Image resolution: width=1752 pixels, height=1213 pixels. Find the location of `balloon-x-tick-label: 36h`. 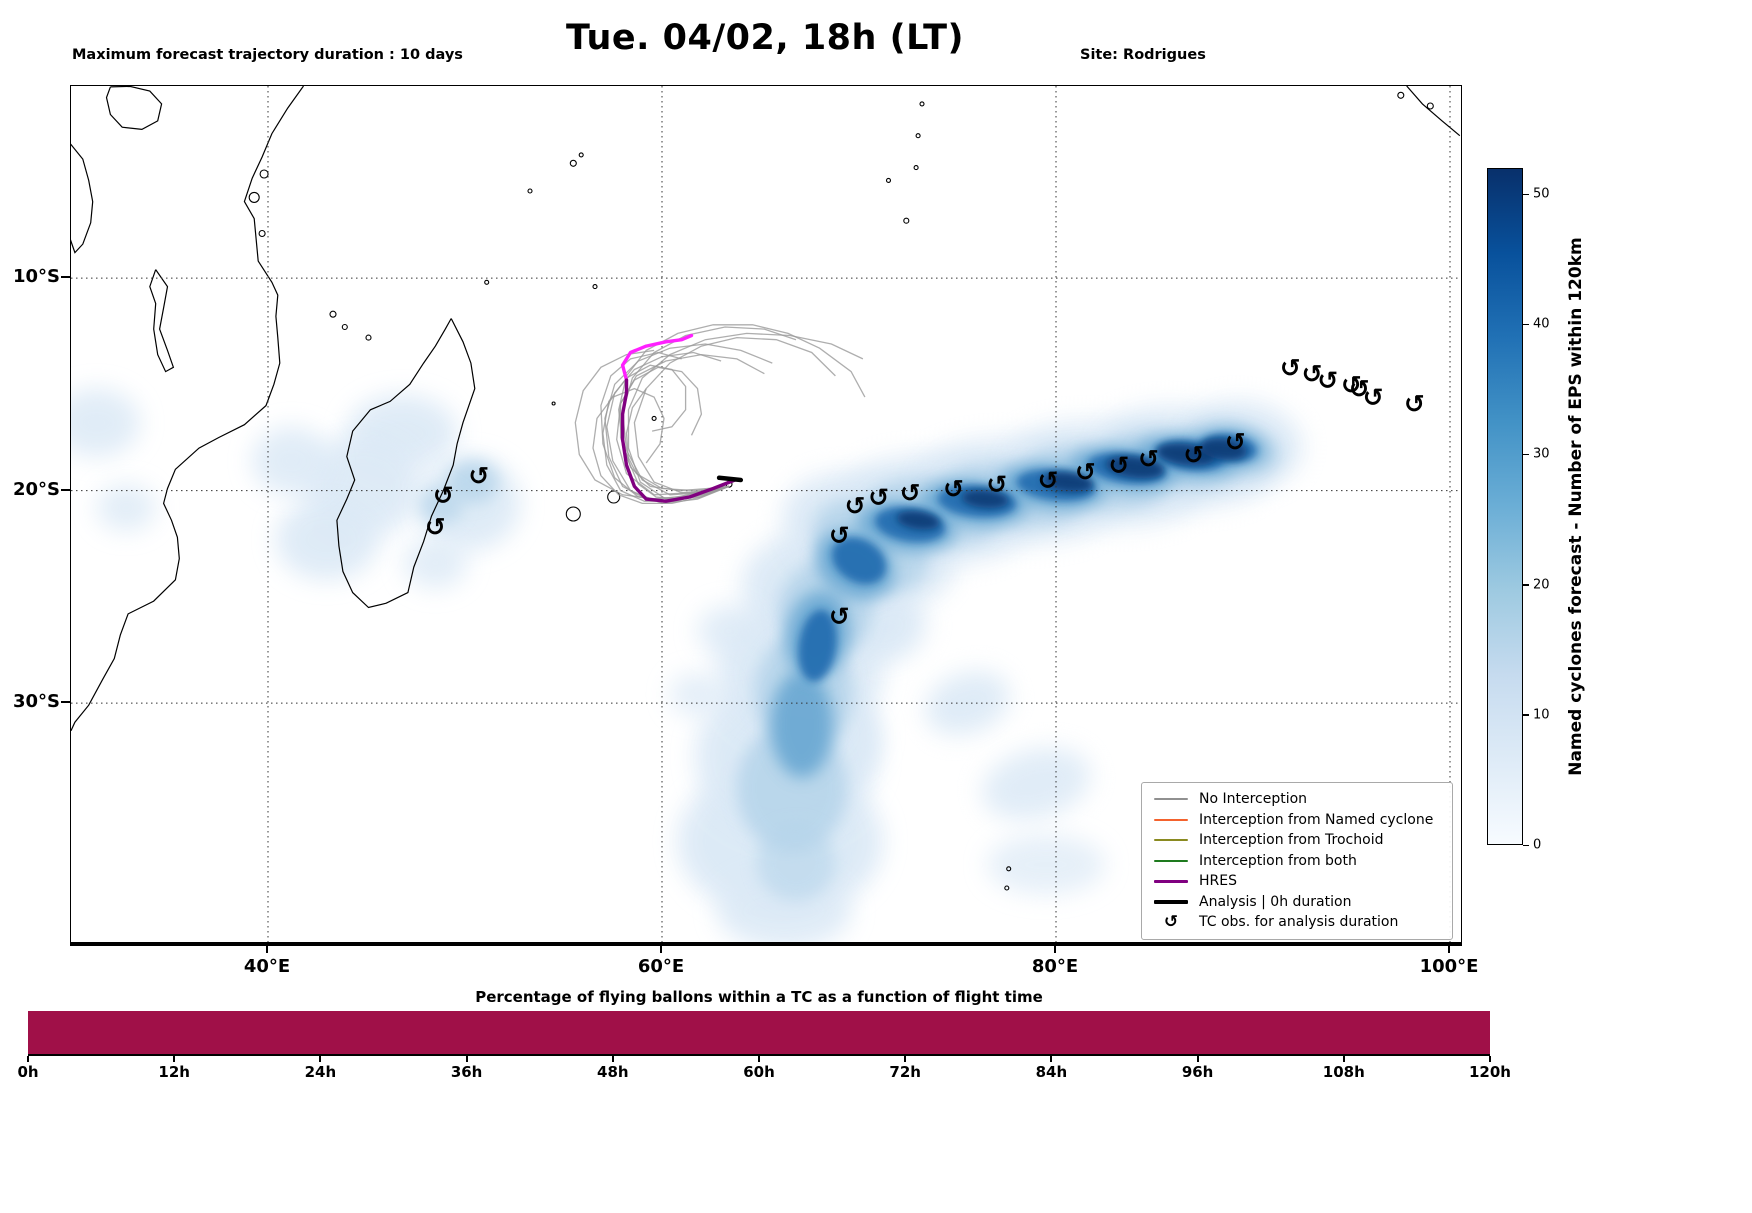

balloon-x-tick-label: 36h is located at coordinates (466, 1072).